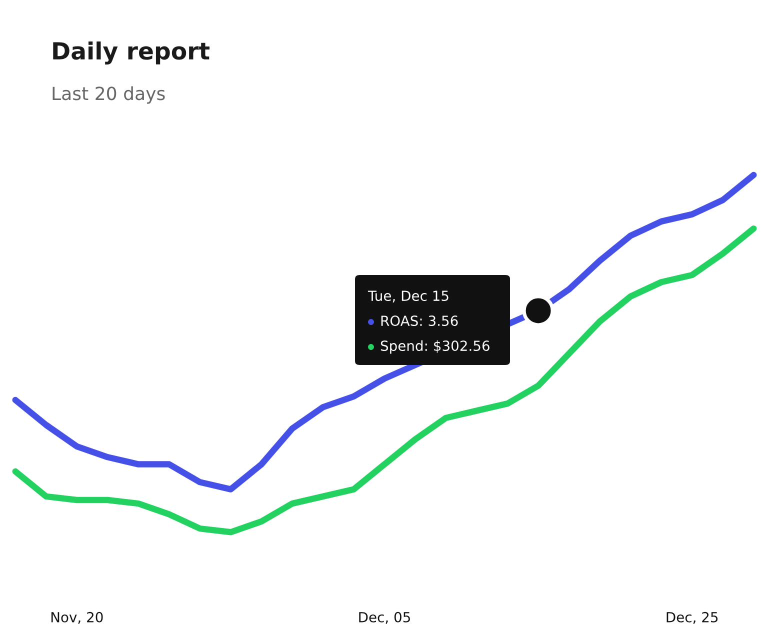 The width and height of the screenshot is (769, 643). What do you see at coordinates (419, 321) in the screenshot?
I see `annotation: ROAS: 3.56` at bounding box center [419, 321].